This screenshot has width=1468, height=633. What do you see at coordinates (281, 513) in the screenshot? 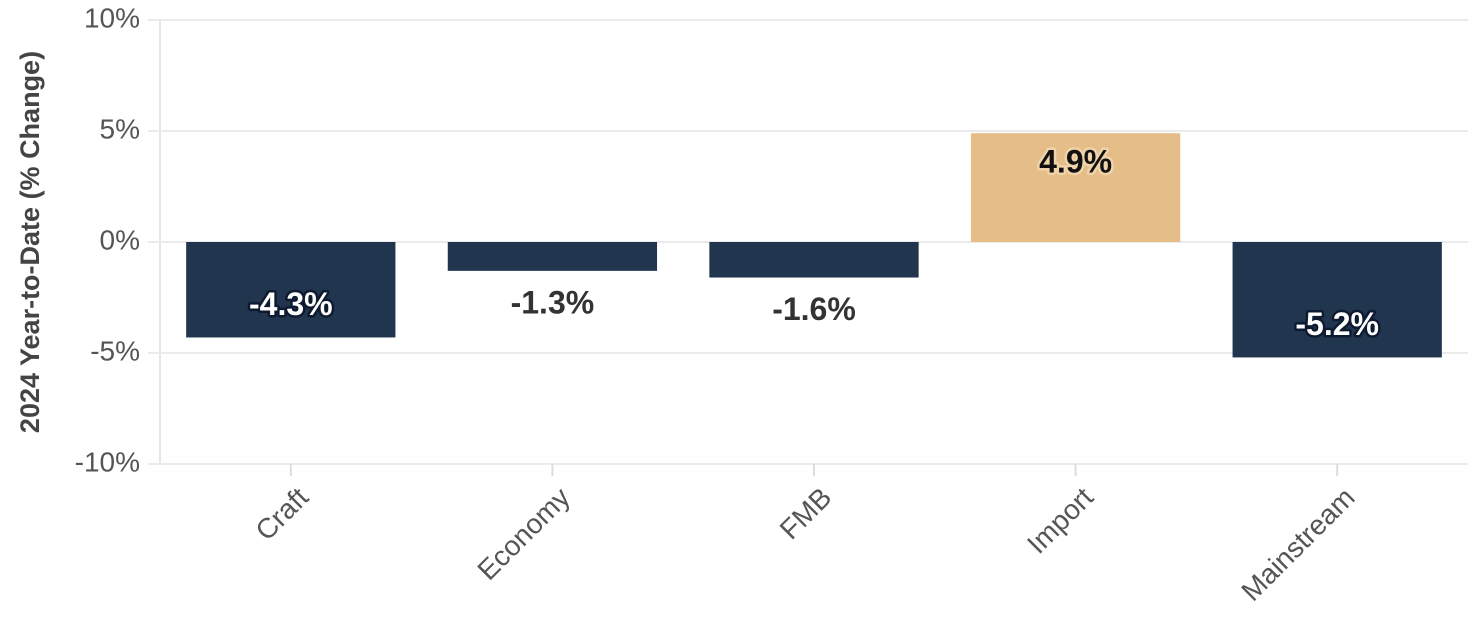
I see `x-tick-label: Craft` at bounding box center [281, 513].